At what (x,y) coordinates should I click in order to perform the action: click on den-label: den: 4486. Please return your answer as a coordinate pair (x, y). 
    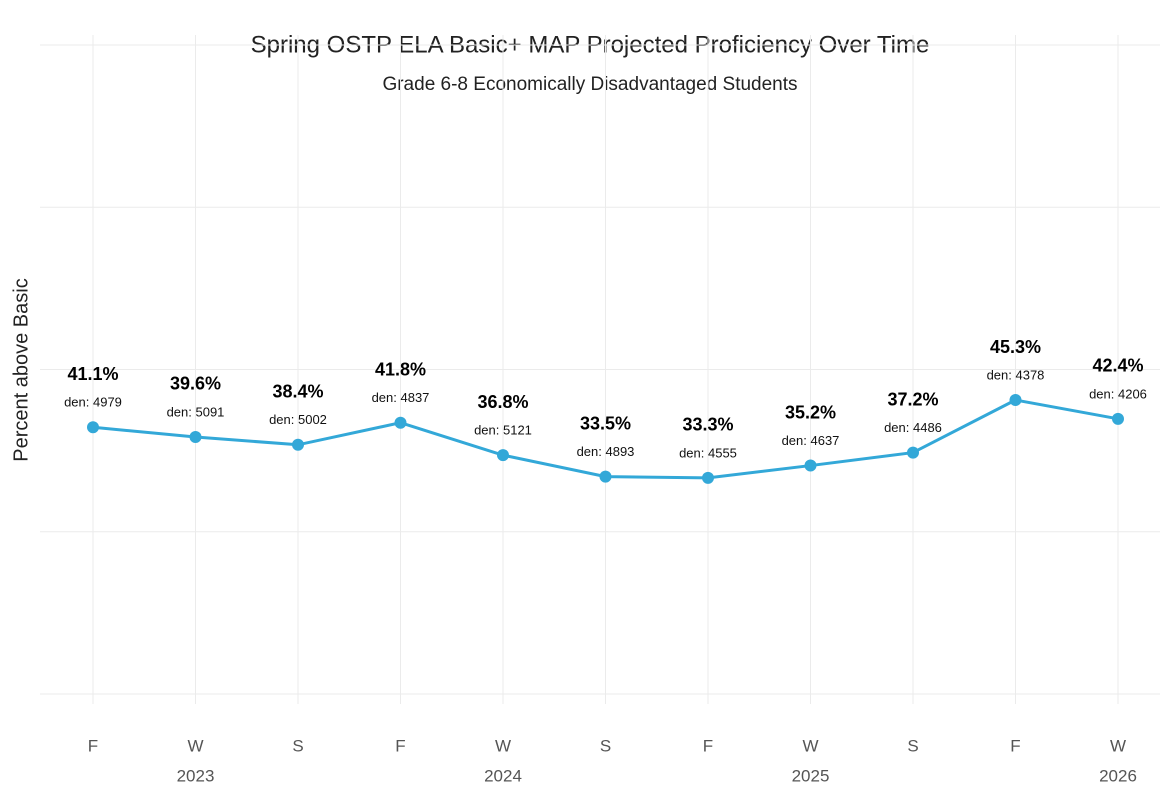
    Looking at the image, I should click on (913, 427).